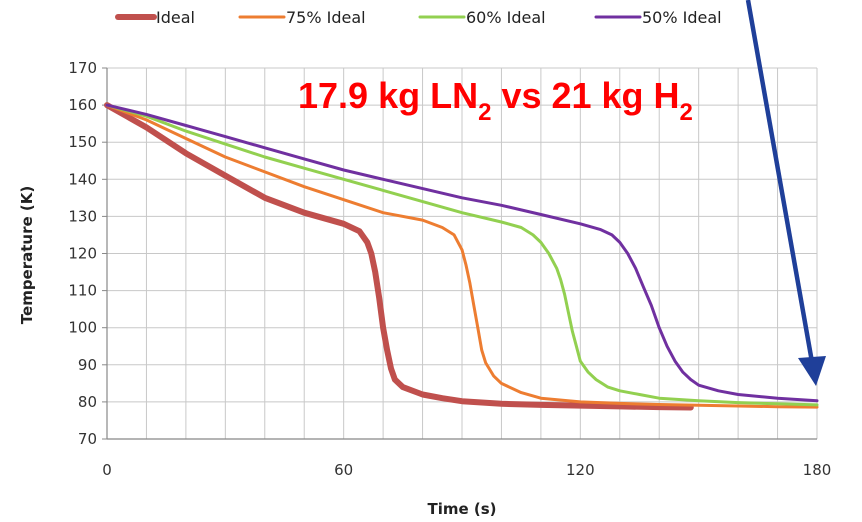 The image size is (862, 522). What do you see at coordinates (107, 470) in the screenshot?
I see `x-tick-label: 0` at bounding box center [107, 470].